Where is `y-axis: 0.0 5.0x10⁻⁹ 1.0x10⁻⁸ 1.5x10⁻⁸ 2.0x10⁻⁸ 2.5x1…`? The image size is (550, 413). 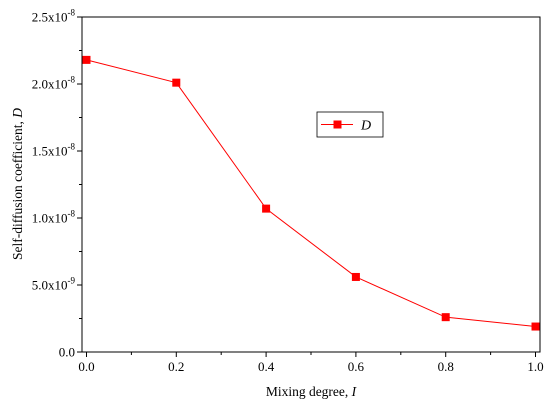 y-axis: 0.0 5.0x10⁻⁹ 1.0x10⁻⁸ 1.5x10⁻⁸ 2.0x10⁻⁸ 2.5x1… is located at coordinates (57, 184).